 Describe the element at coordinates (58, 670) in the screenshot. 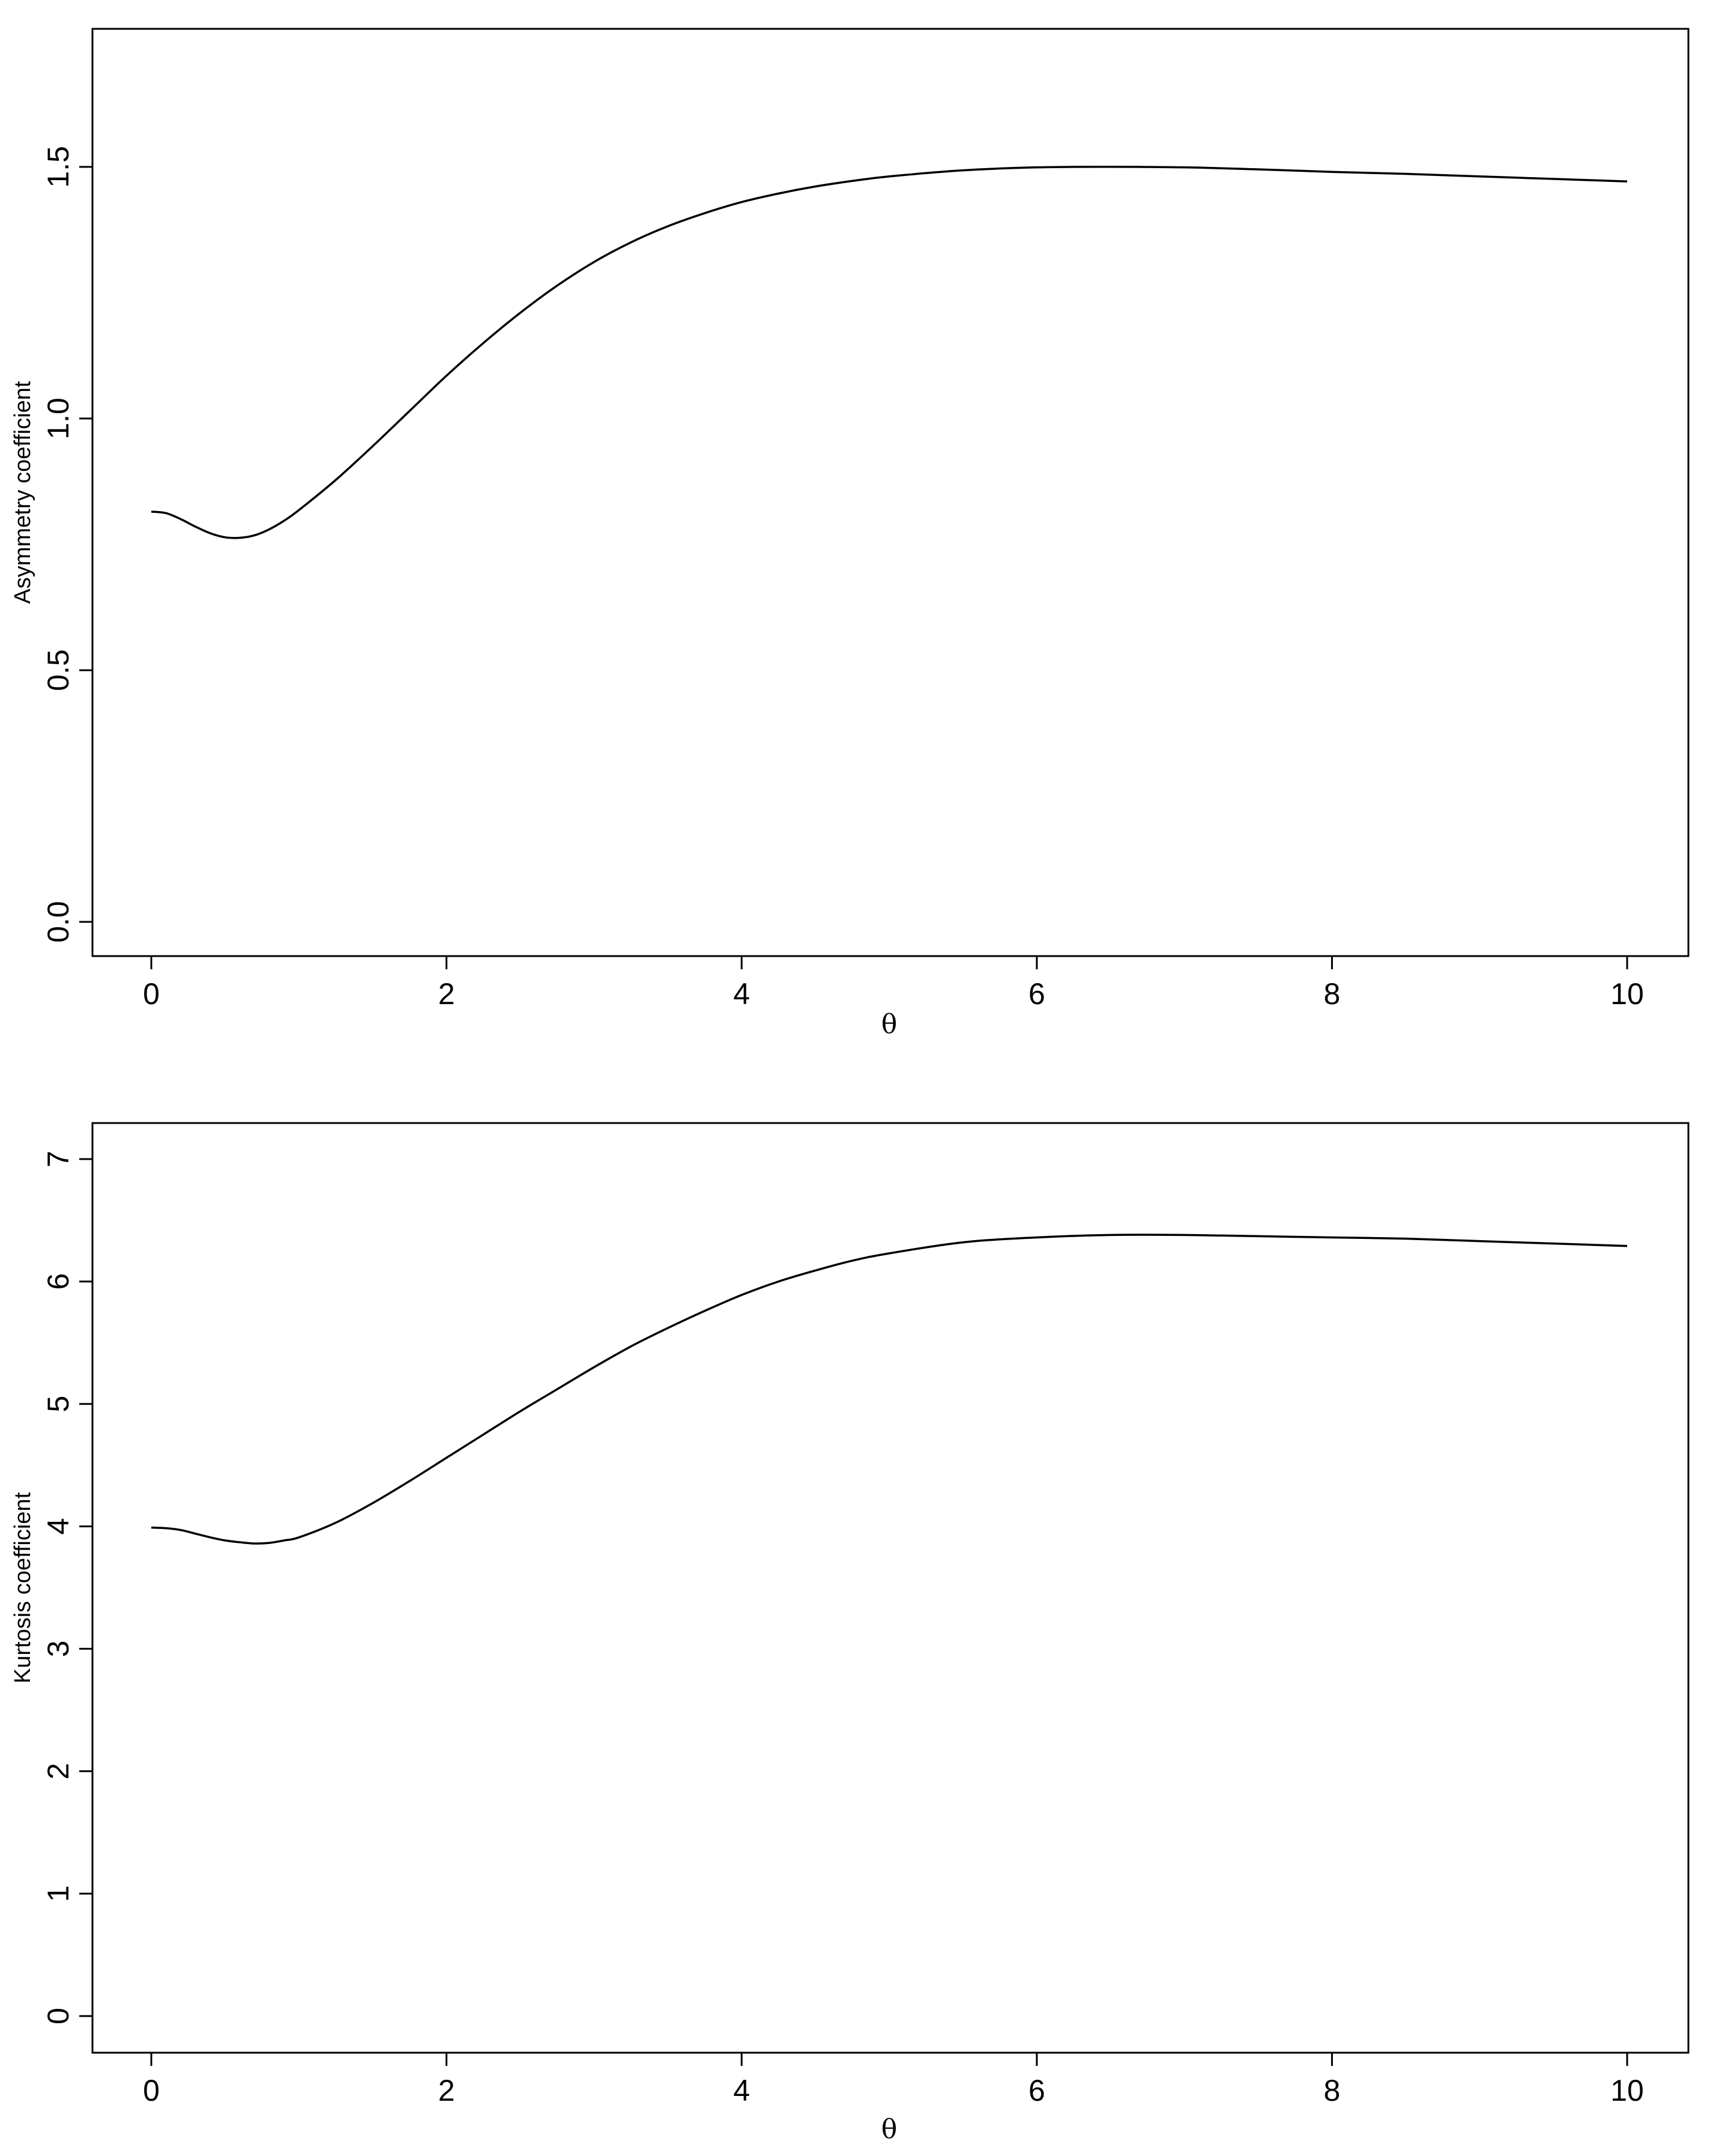

I see `y-tick-label: 0.5` at that location.